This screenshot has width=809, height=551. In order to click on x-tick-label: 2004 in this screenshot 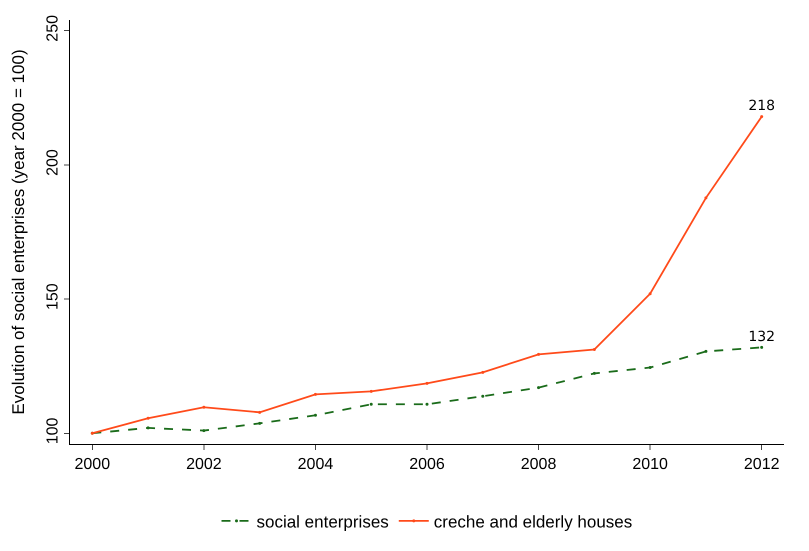, I will do `click(316, 465)`.